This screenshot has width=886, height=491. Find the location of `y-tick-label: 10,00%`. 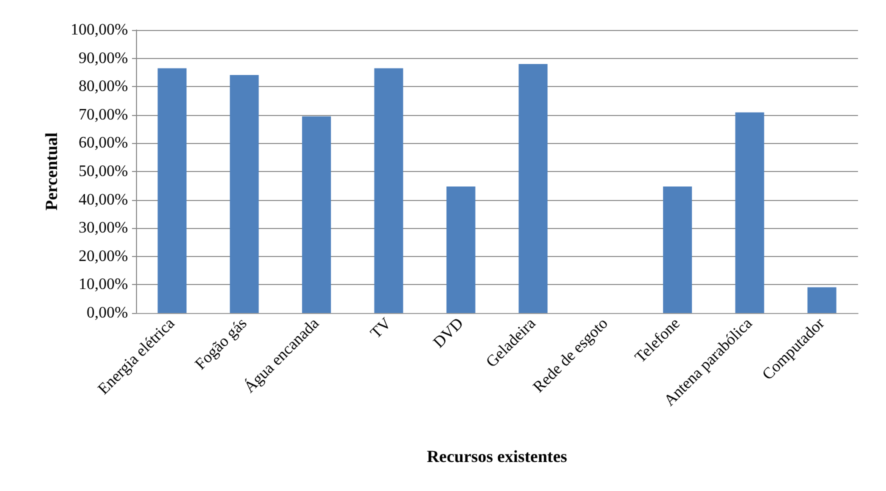

y-tick-label: 10,00% is located at coordinates (103, 285).